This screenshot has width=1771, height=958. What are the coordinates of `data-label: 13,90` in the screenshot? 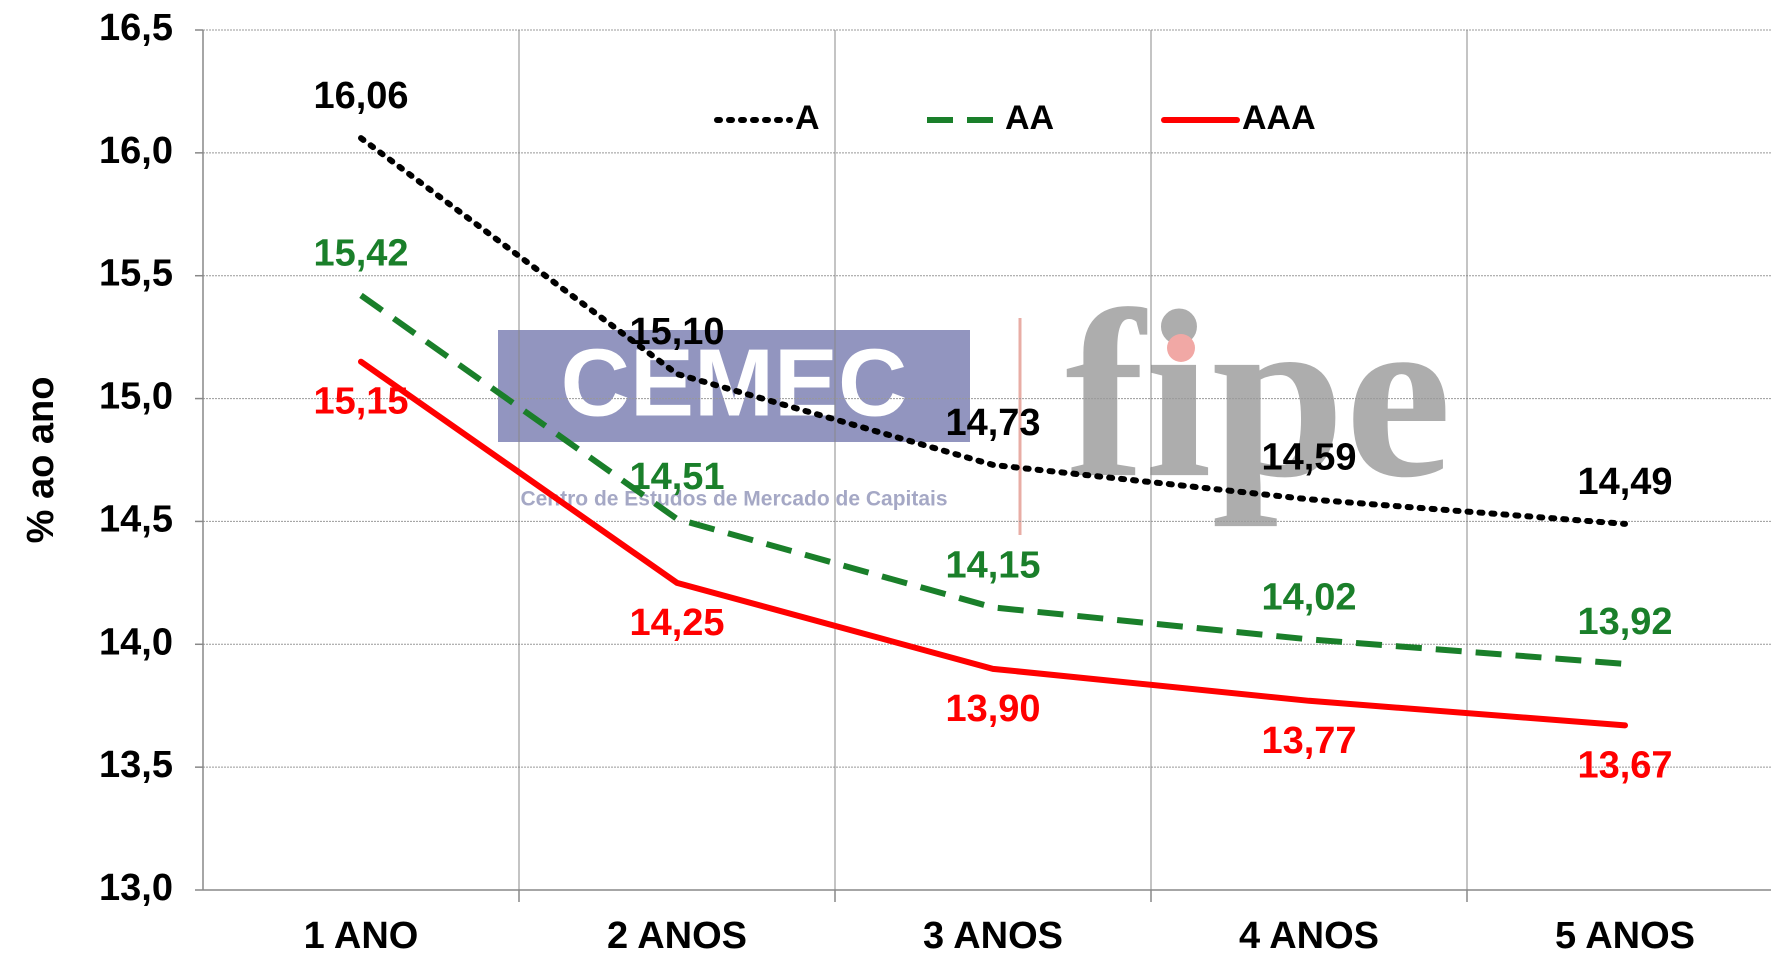 It's located at (992, 709).